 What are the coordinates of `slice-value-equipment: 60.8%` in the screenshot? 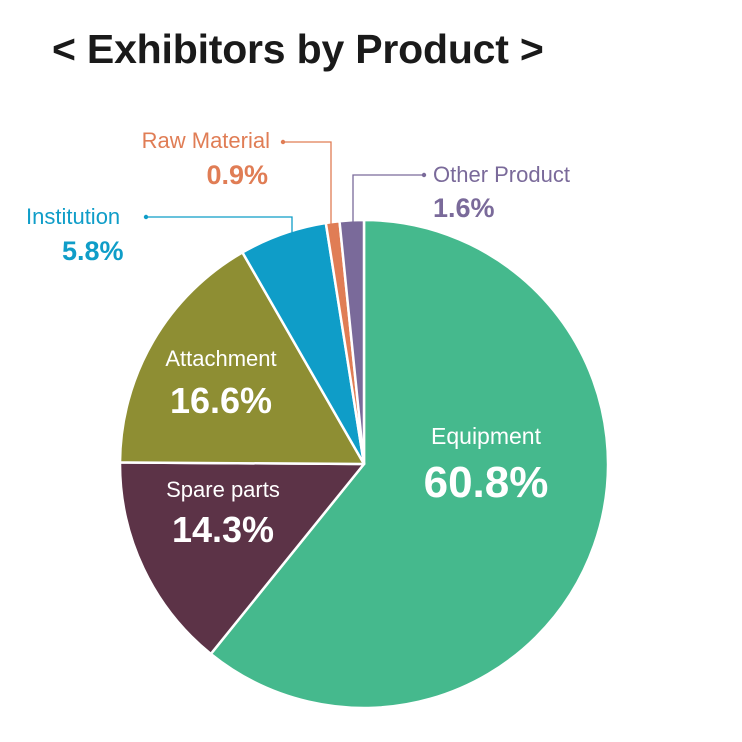 It's located at (486, 482).